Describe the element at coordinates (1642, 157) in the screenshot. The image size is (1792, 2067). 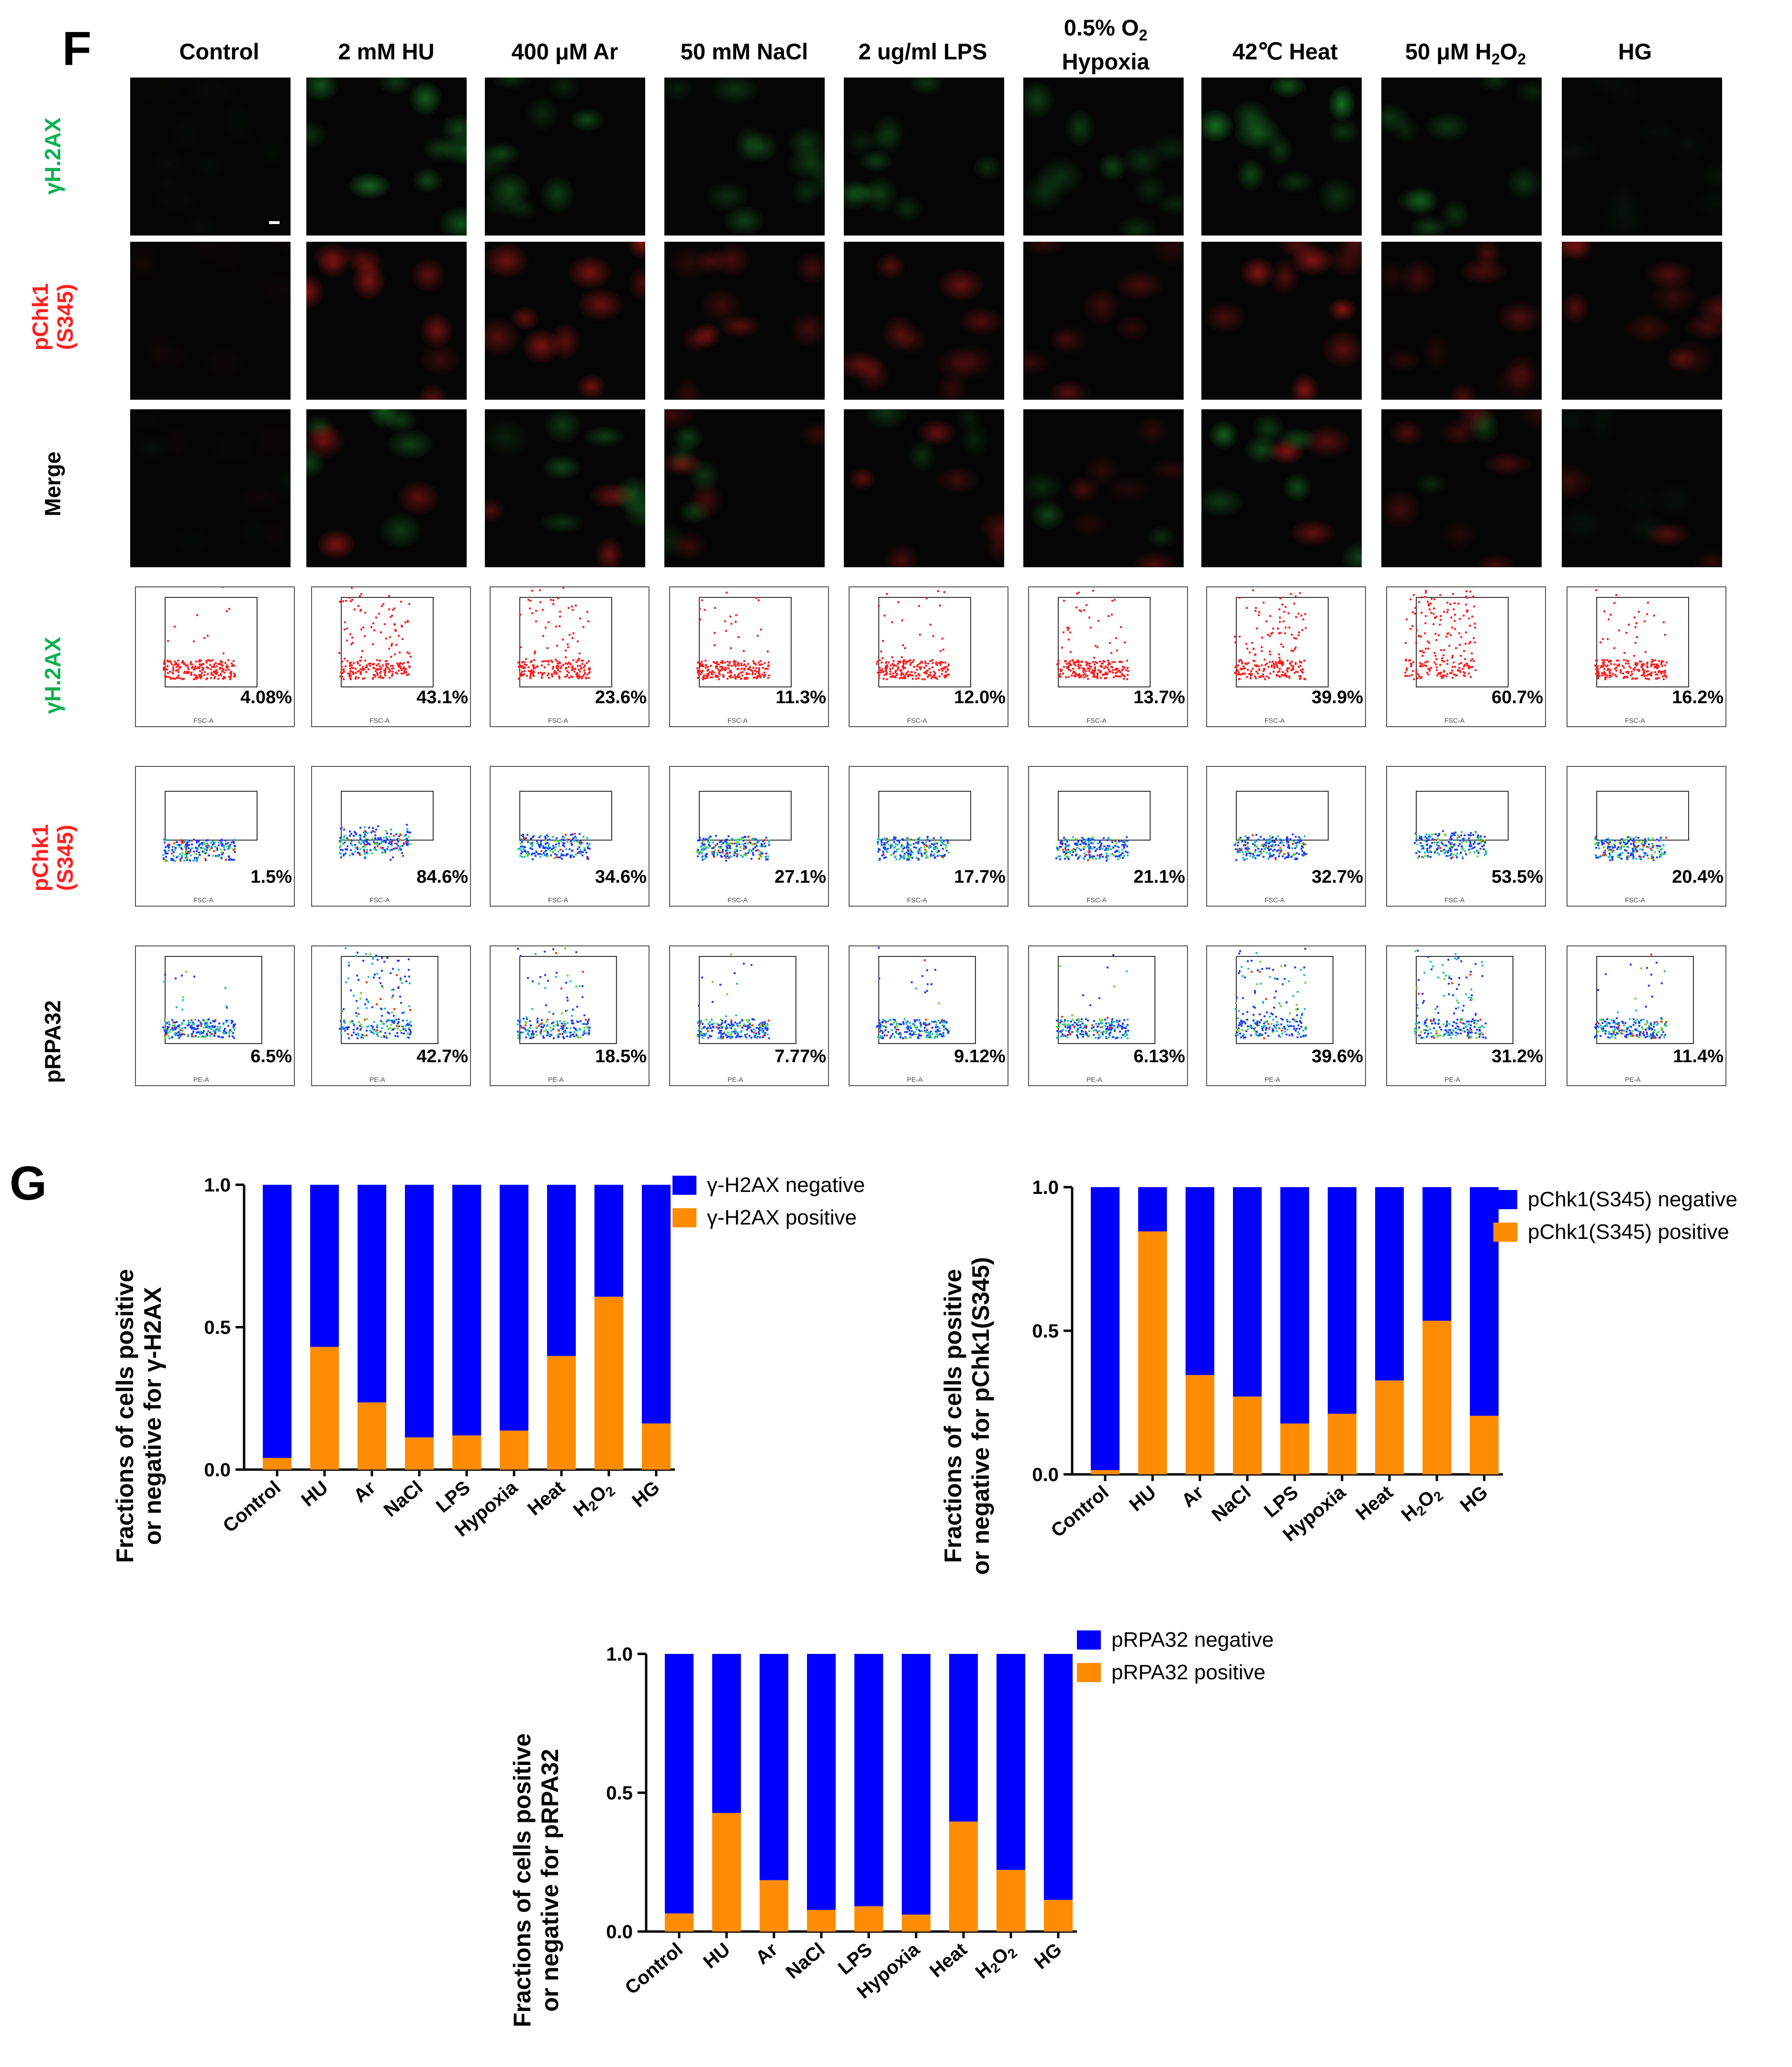
I see `micrograph-green-hg` at that location.